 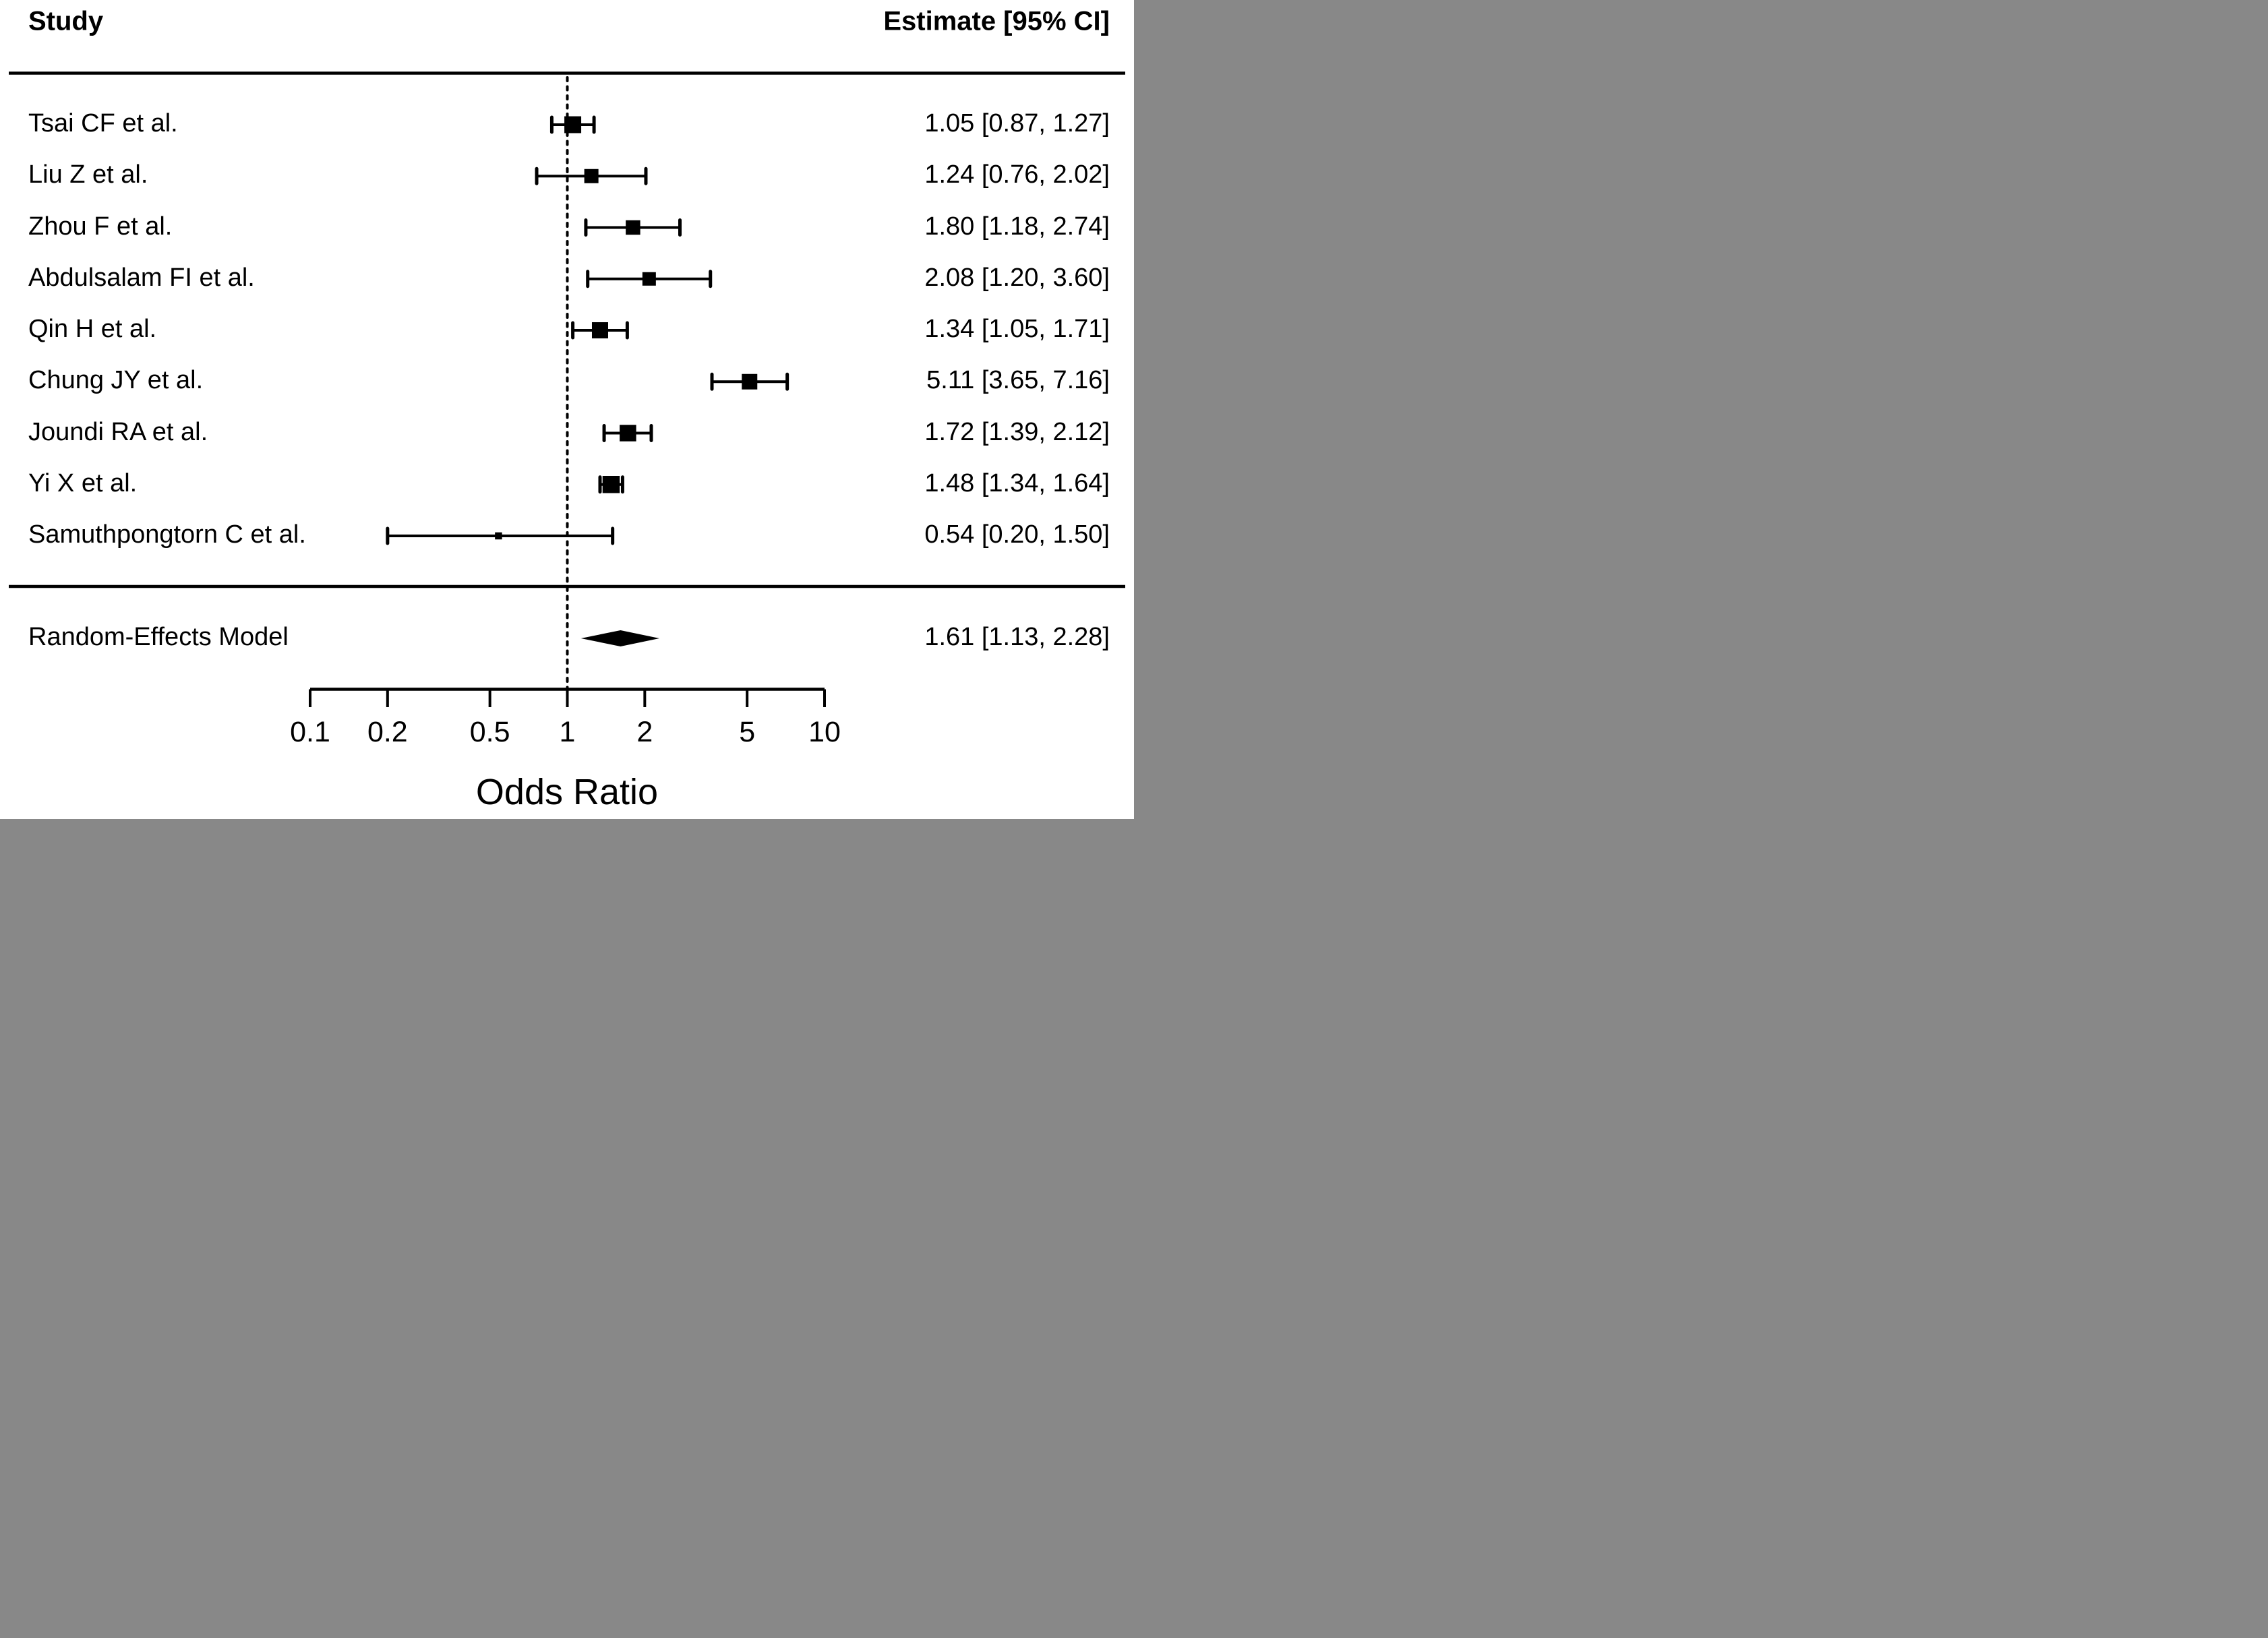 What do you see at coordinates (1017, 123) in the screenshot?
I see `study-estimate: 1.05 [0.87, 1.27]` at bounding box center [1017, 123].